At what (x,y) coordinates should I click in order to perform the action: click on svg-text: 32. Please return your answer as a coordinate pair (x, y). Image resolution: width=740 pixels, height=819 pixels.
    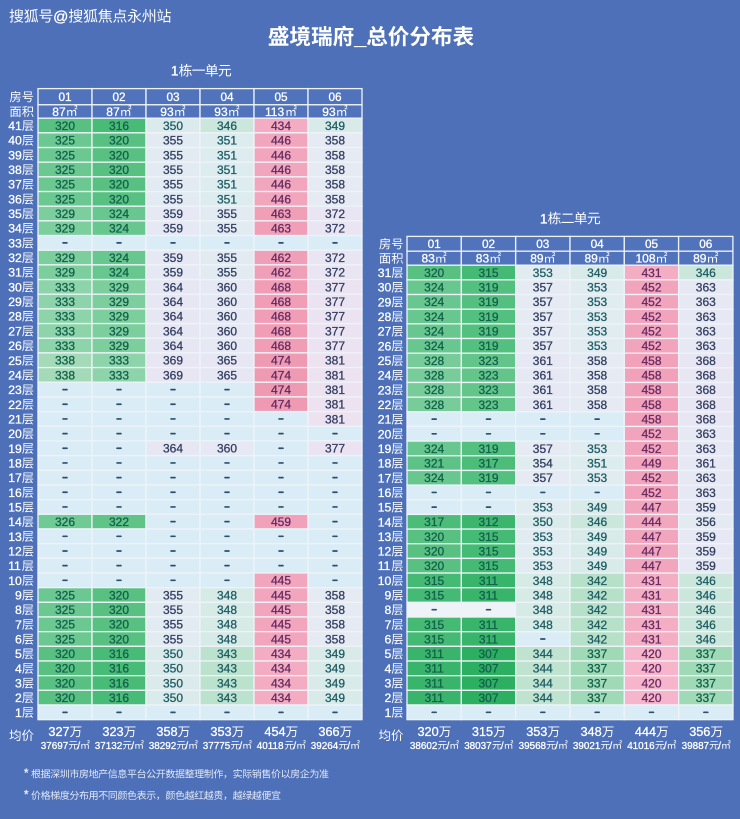
    Looking at the image, I should click on (15, 258).